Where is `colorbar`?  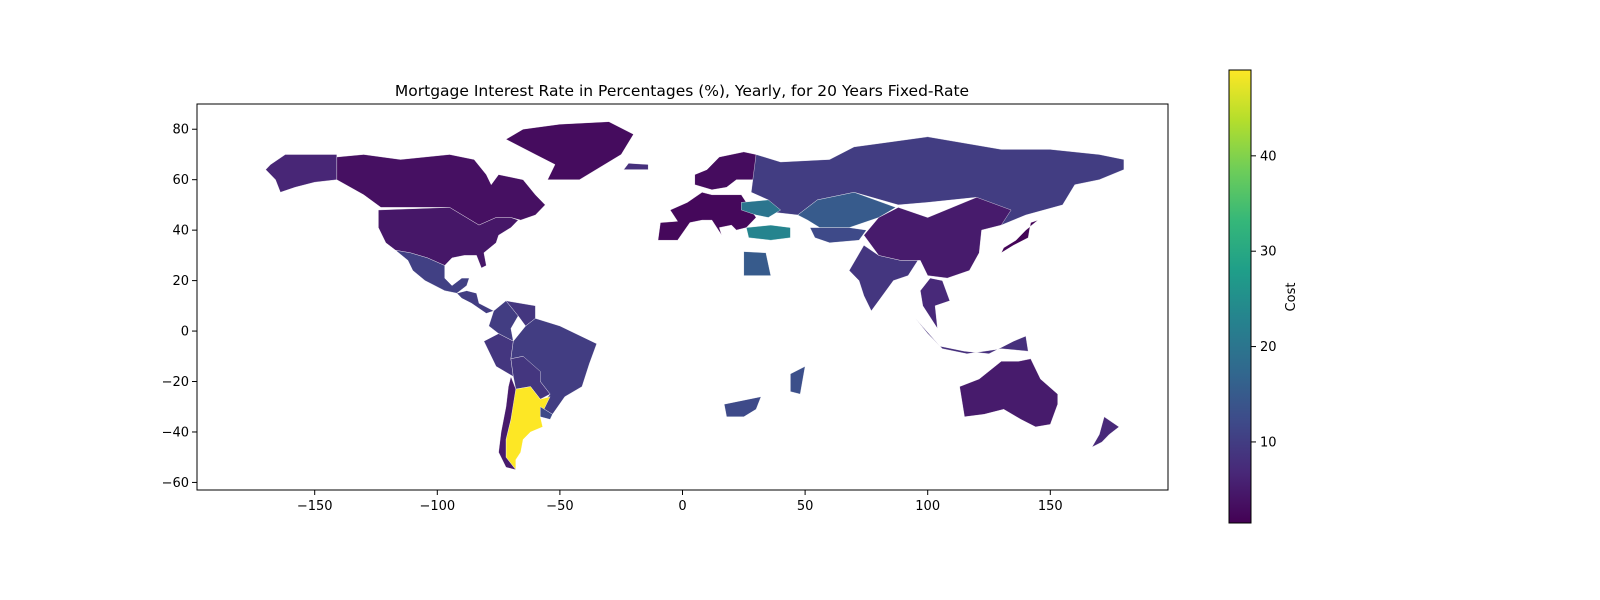
colorbar is located at coordinates (1240, 296).